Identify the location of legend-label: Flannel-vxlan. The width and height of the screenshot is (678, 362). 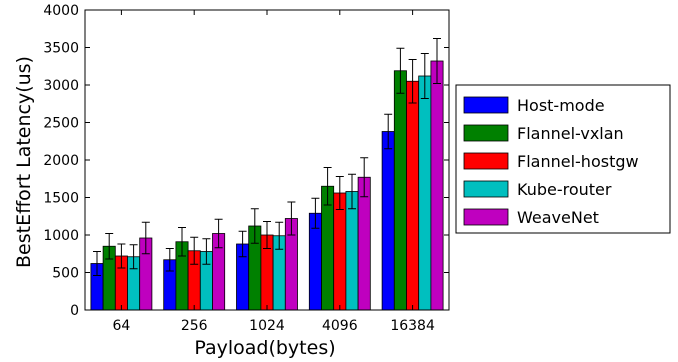
(570, 133).